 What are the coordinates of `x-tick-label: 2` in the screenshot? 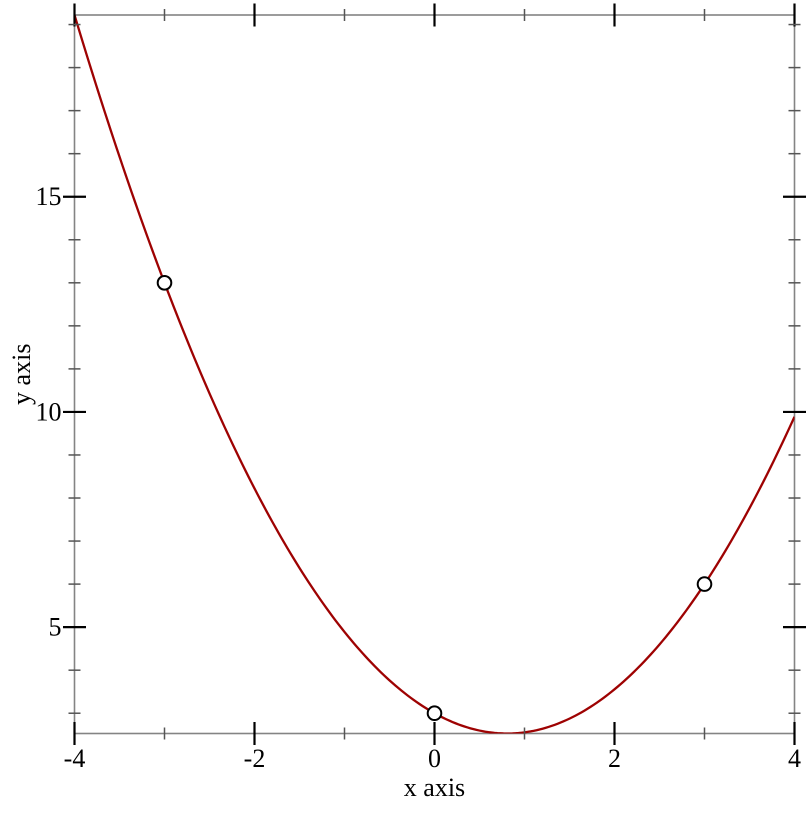 It's located at (614, 758).